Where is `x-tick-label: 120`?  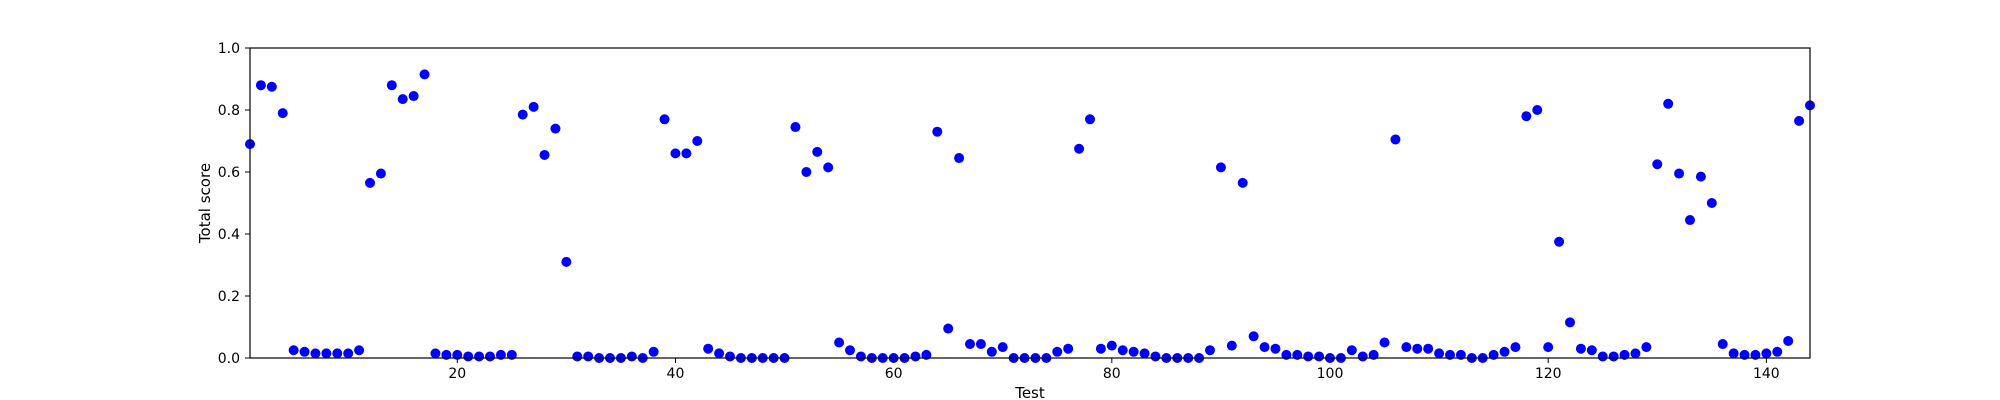 x-tick-label: 120 is located at coordinates (1548, 374).